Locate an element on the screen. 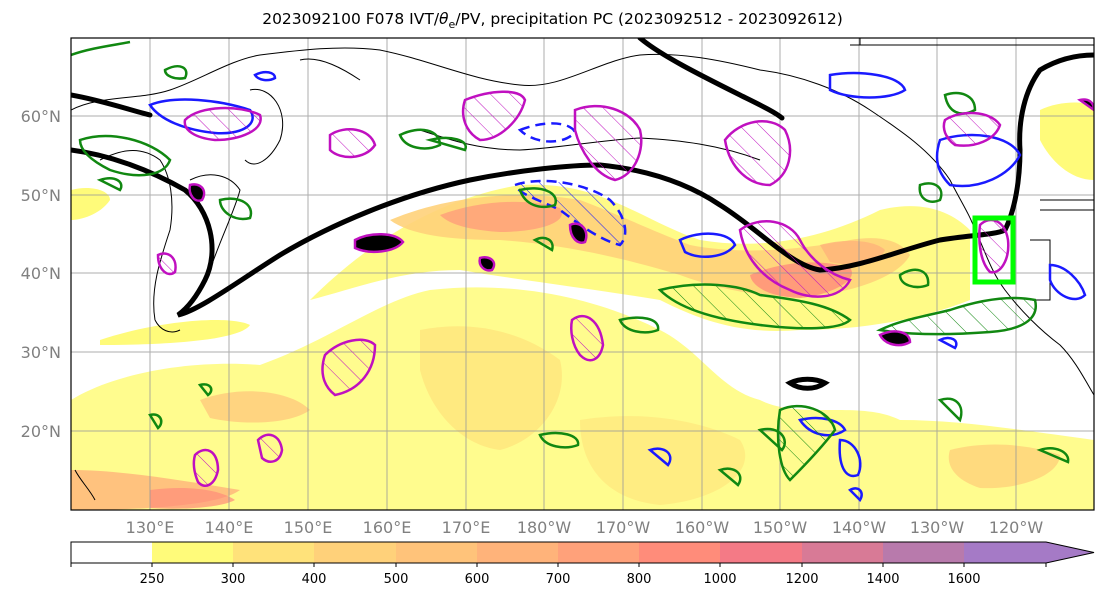 The height and width of the screenshot is (603, 1105). latitude-labels: 60°N 50°N 40°N 30°N 20°N is located at coordinates (41, 274).